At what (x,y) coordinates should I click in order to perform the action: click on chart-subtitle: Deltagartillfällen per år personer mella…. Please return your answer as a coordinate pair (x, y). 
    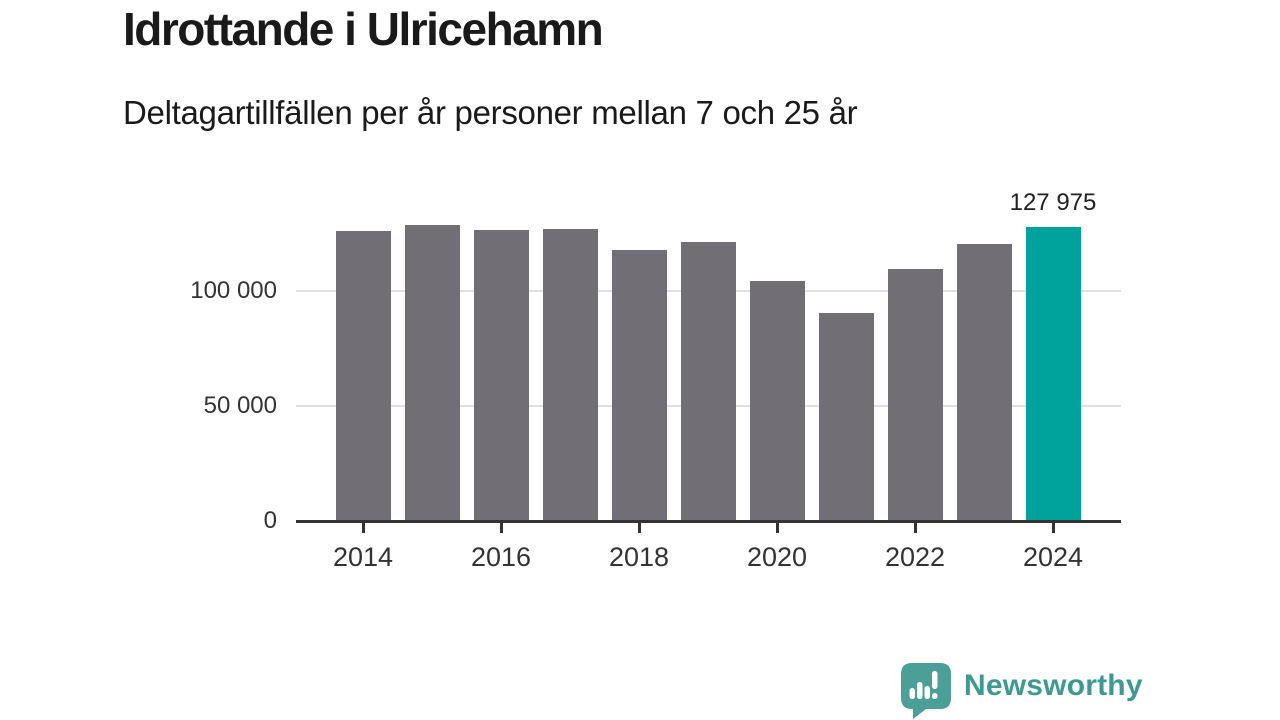
    Looking at the image, I should click on (490, 112).